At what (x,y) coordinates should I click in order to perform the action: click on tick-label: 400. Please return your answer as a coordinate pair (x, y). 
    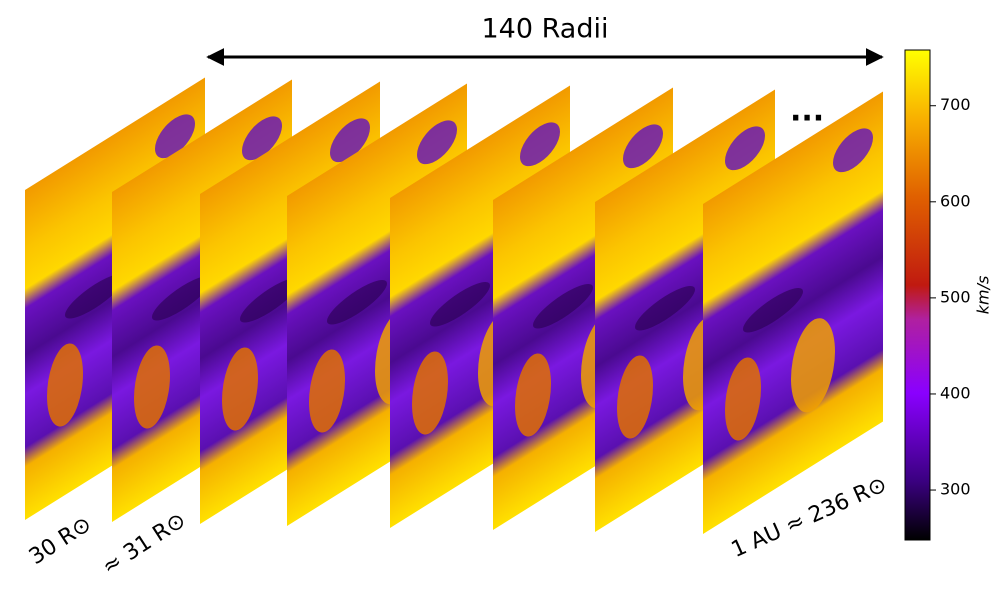
    Looking at the image, I should click on (955, 392).